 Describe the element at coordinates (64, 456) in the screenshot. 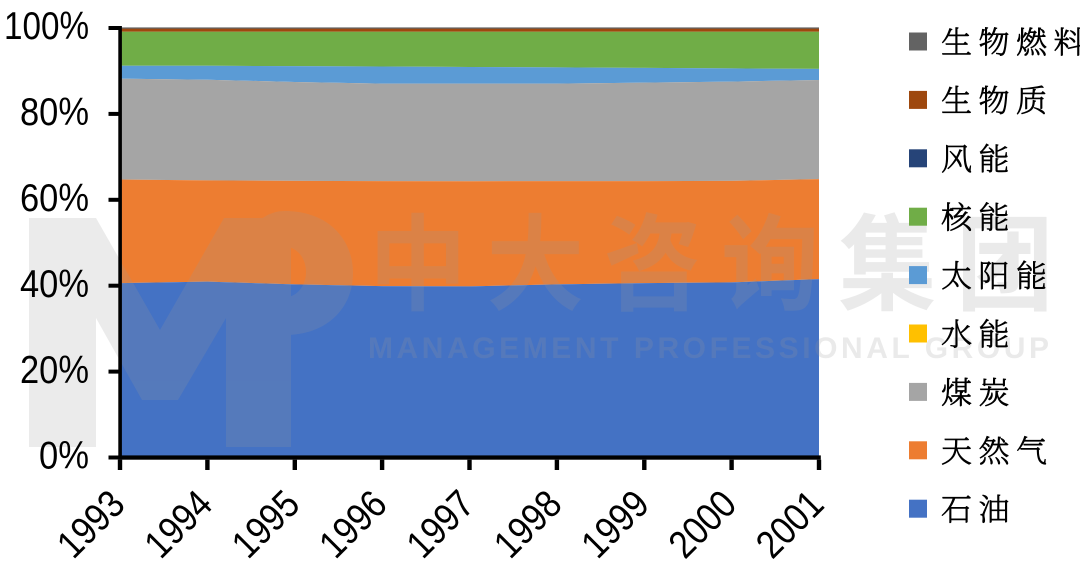

I see `svg-text: 0%` at that location.